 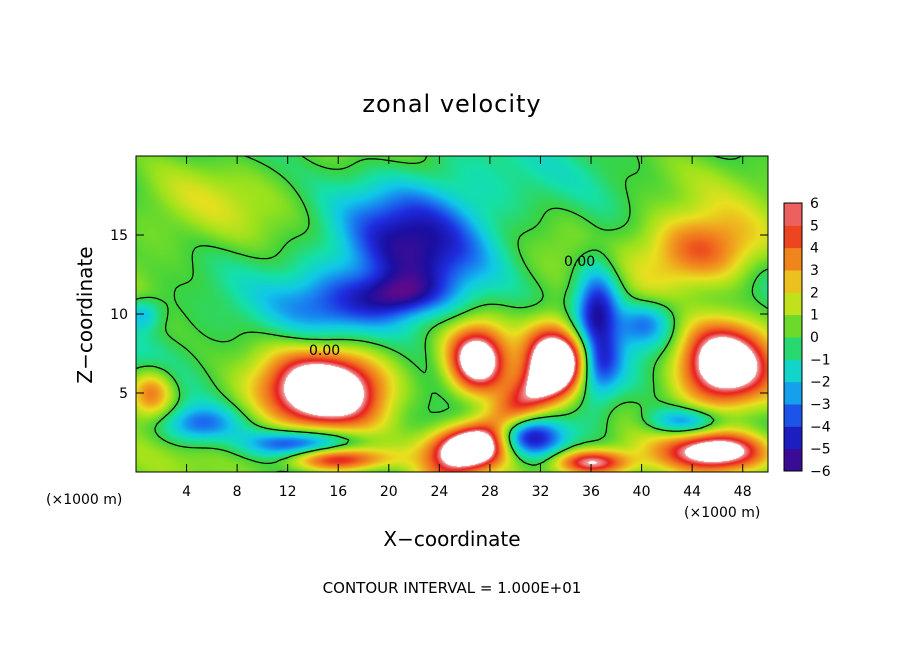 I want to click on y-axis-label: Z−coordinate, so click(x=85, y=314).